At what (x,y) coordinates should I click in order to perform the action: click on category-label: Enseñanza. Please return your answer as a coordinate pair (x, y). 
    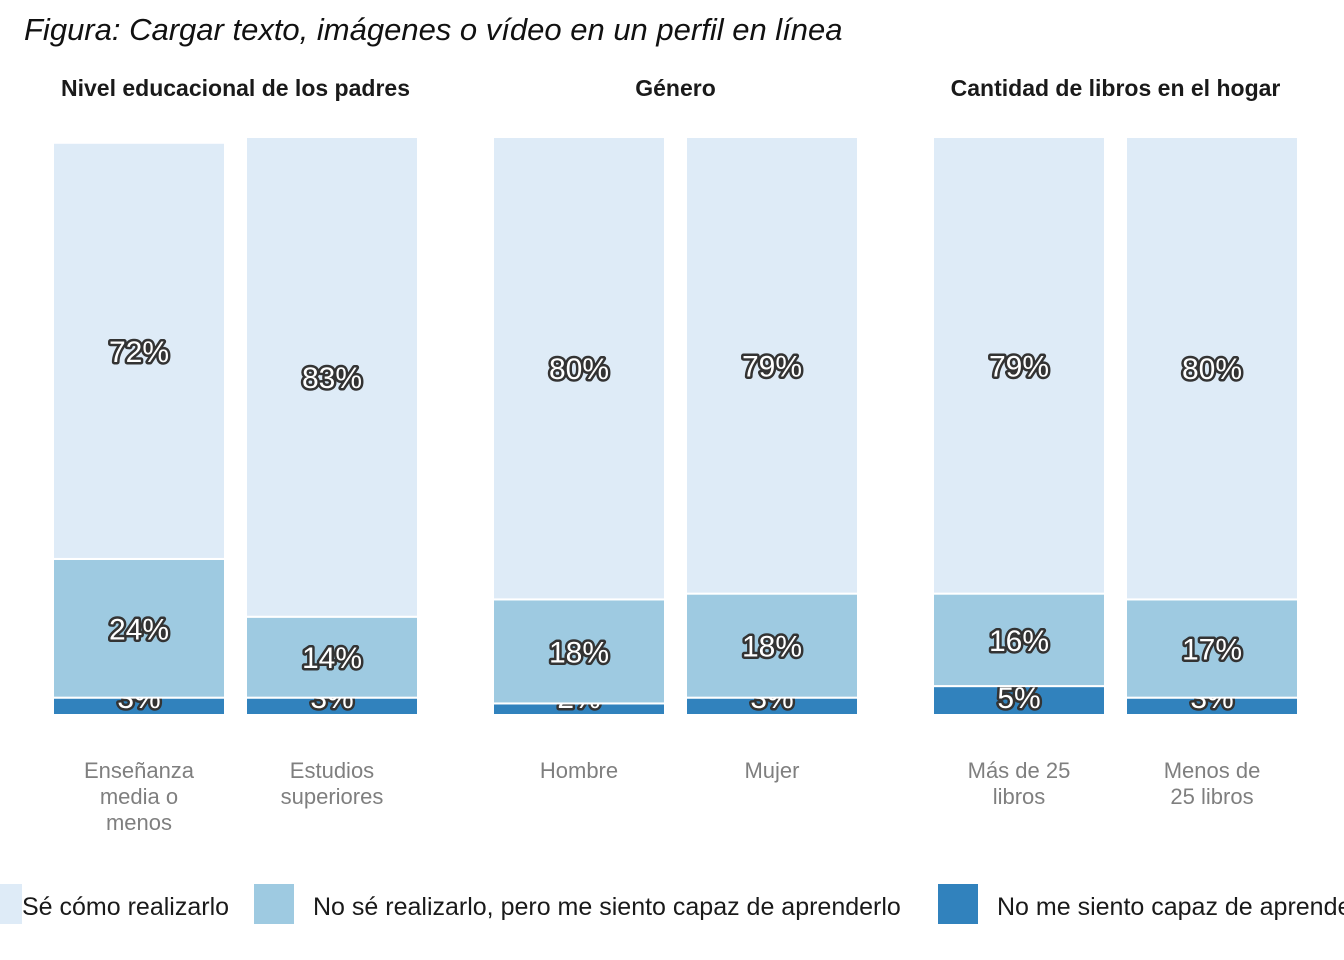
    Looking at the image, I should click on (139, 770).